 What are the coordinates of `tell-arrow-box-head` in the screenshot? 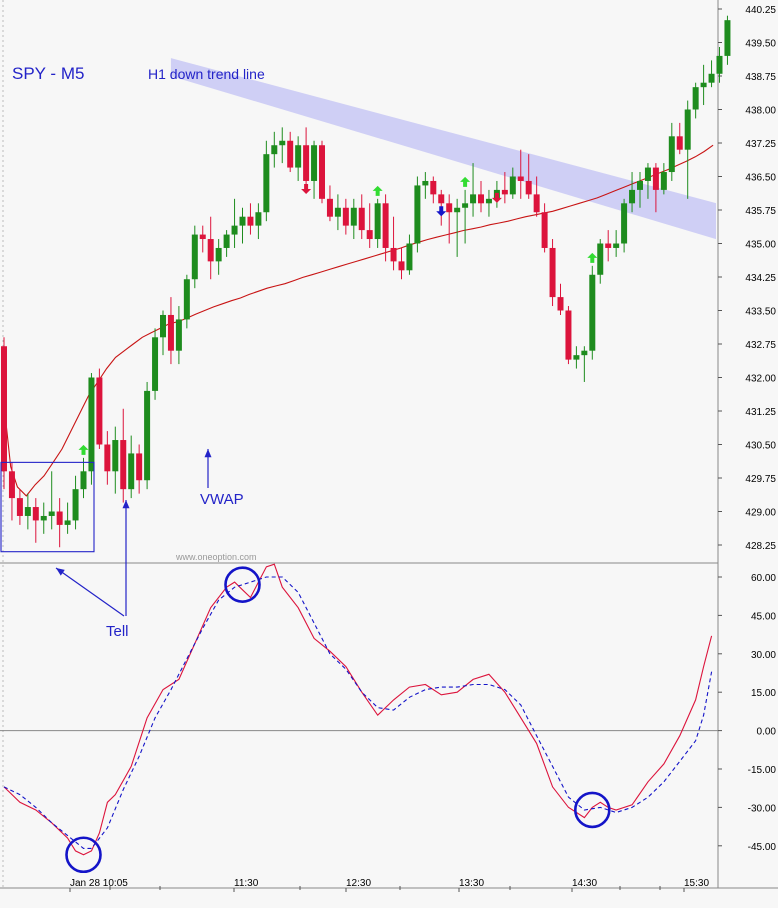 It's located at (60, 572).